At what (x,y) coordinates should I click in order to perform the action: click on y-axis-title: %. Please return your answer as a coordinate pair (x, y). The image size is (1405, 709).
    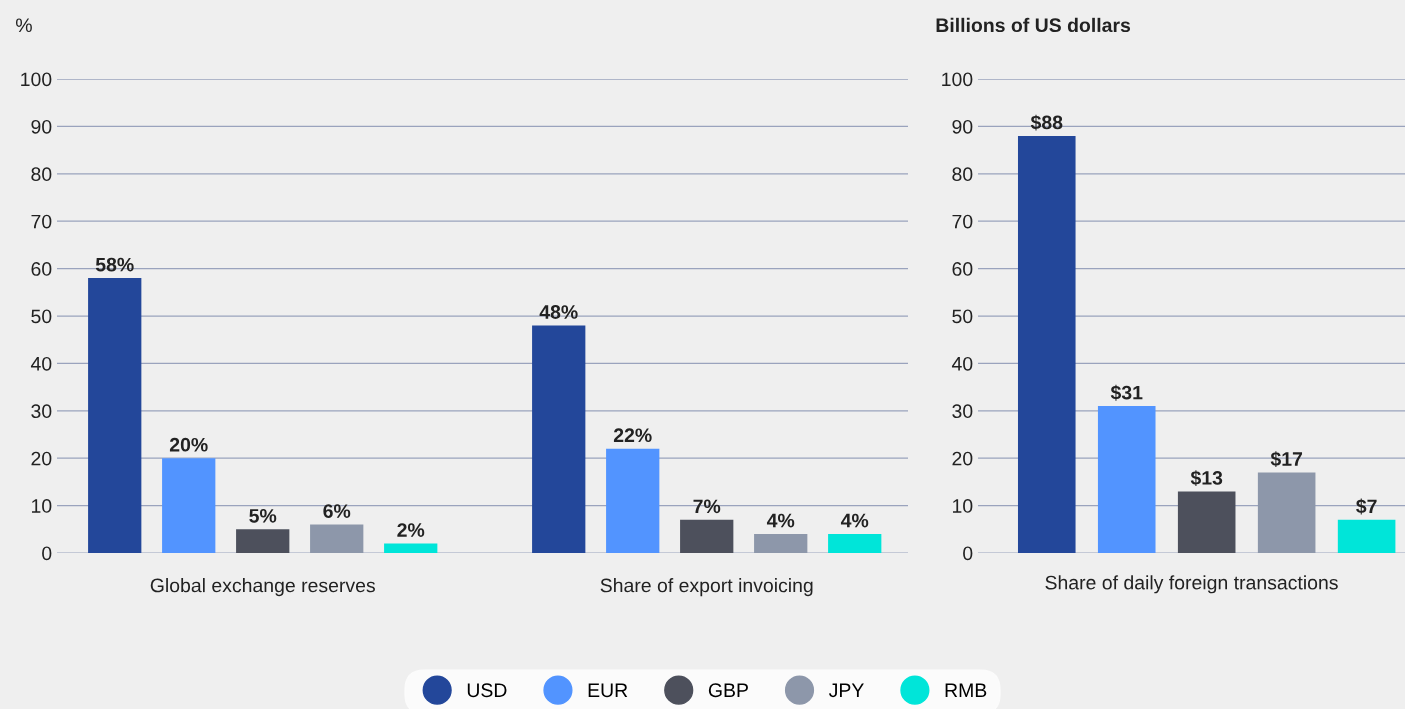
    Looking at the image, I should click on (23, 25).